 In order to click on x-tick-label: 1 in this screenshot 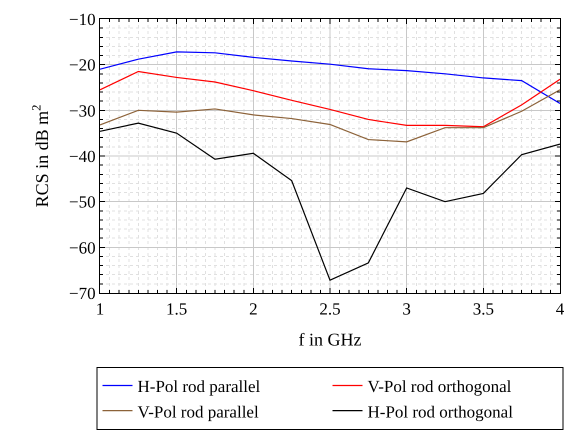, I will do `click(100, 308)`.